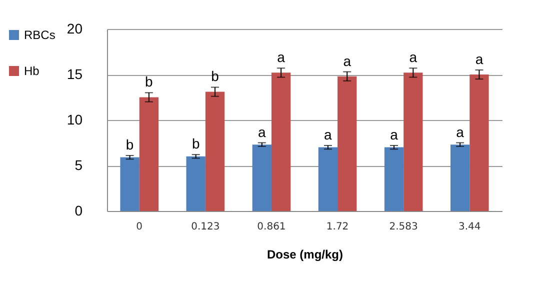 The height and width of the screenshot is (292, 534). What do you see at coordinates (78, 165) in the screenshot?
I see `y-tick-label: 5` at bounding box center [78, 165].